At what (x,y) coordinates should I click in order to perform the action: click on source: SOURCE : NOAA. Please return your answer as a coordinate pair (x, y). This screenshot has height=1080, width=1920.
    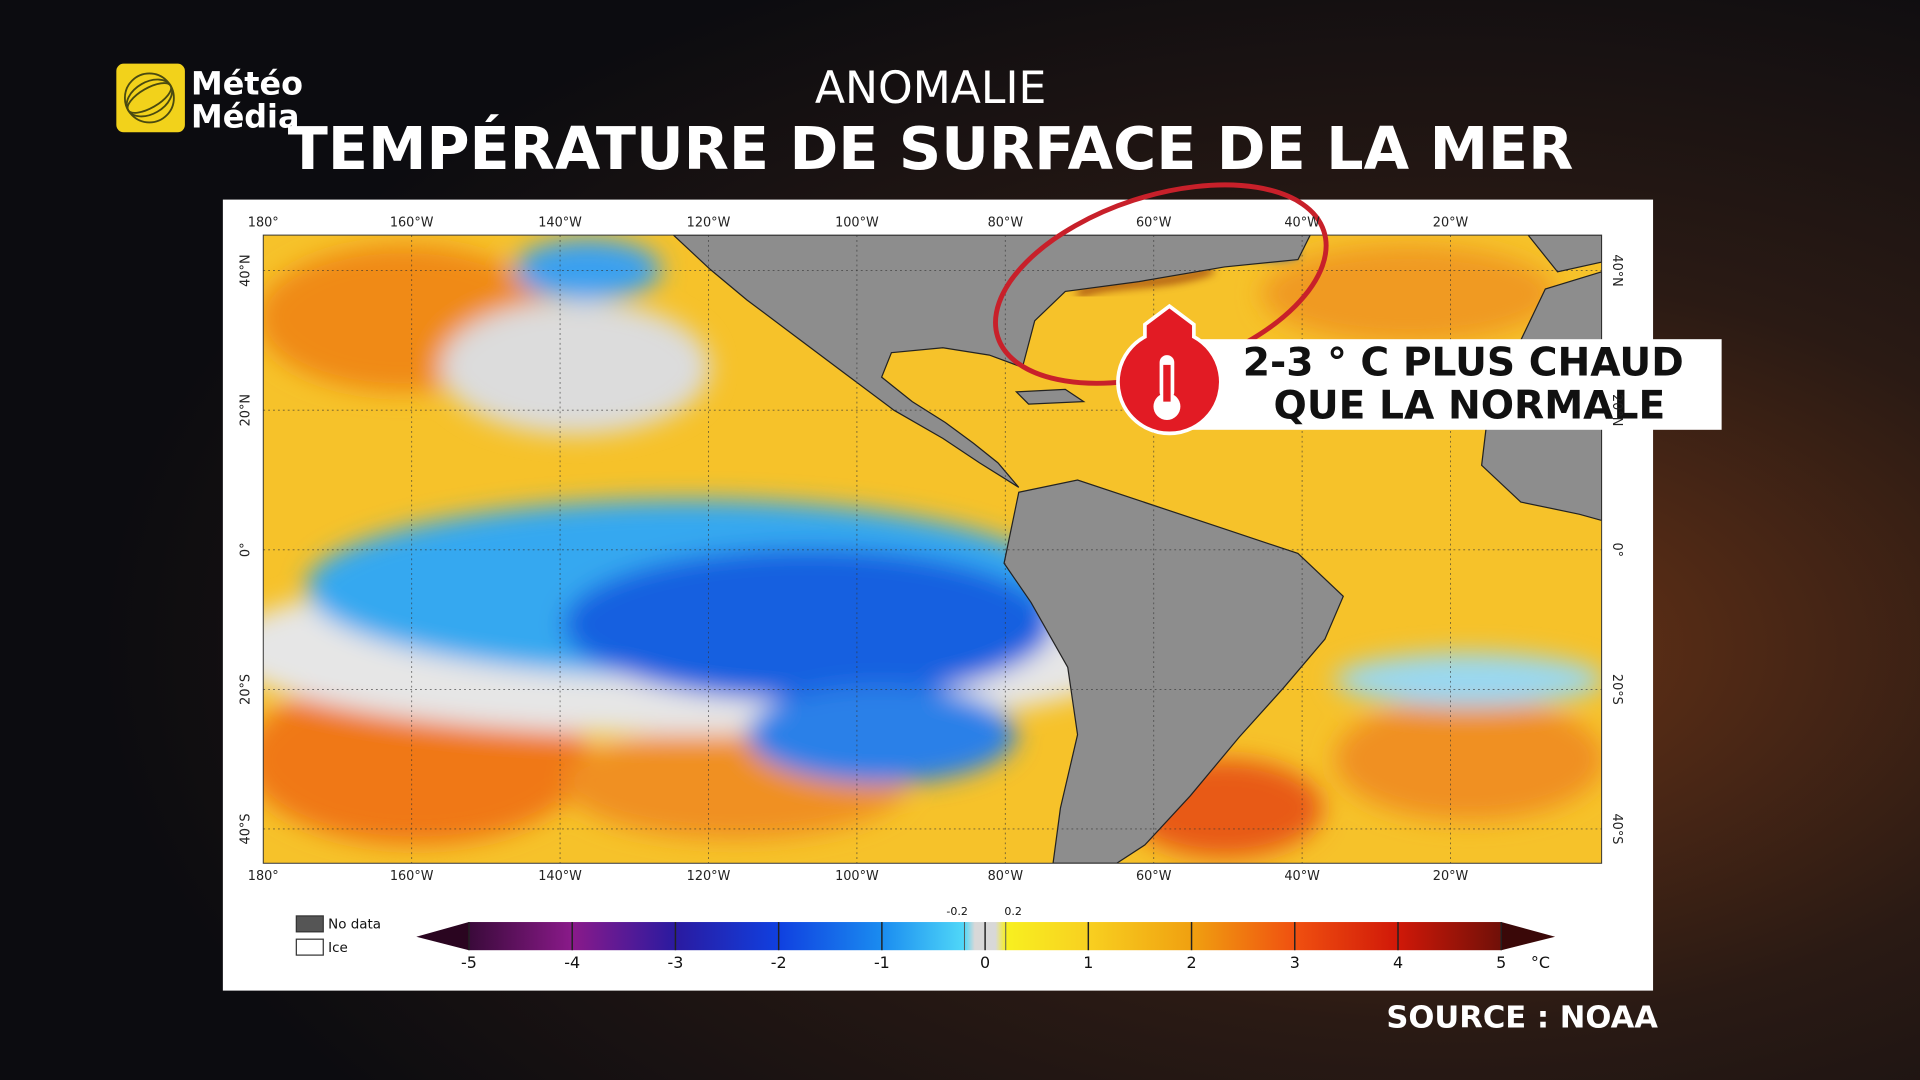
    Looking at the image, I should click on (1522, 1017).